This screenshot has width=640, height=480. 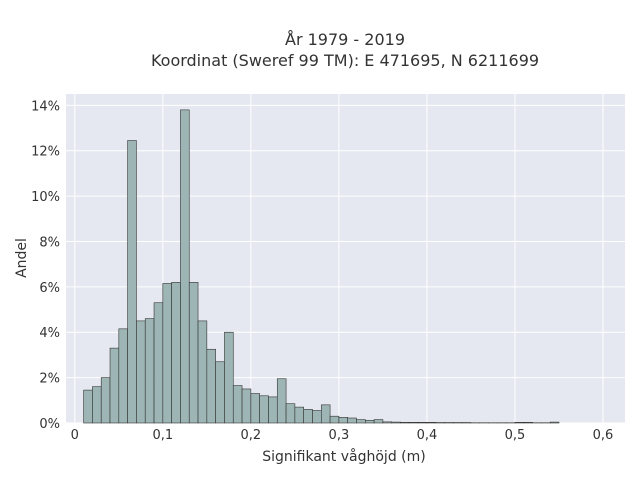 I want to click on y-tick-label: 4%, so click(x=49, y=333).